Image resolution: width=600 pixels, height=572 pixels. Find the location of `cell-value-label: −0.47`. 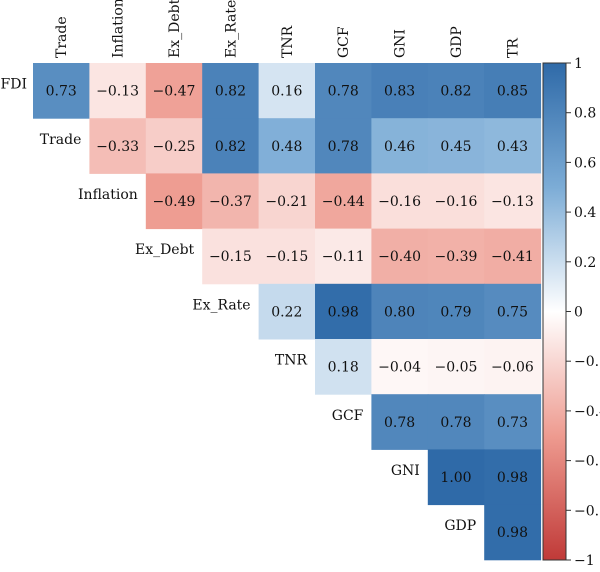

cell-value-label: −0.47 is located at coordinates (174, 92).